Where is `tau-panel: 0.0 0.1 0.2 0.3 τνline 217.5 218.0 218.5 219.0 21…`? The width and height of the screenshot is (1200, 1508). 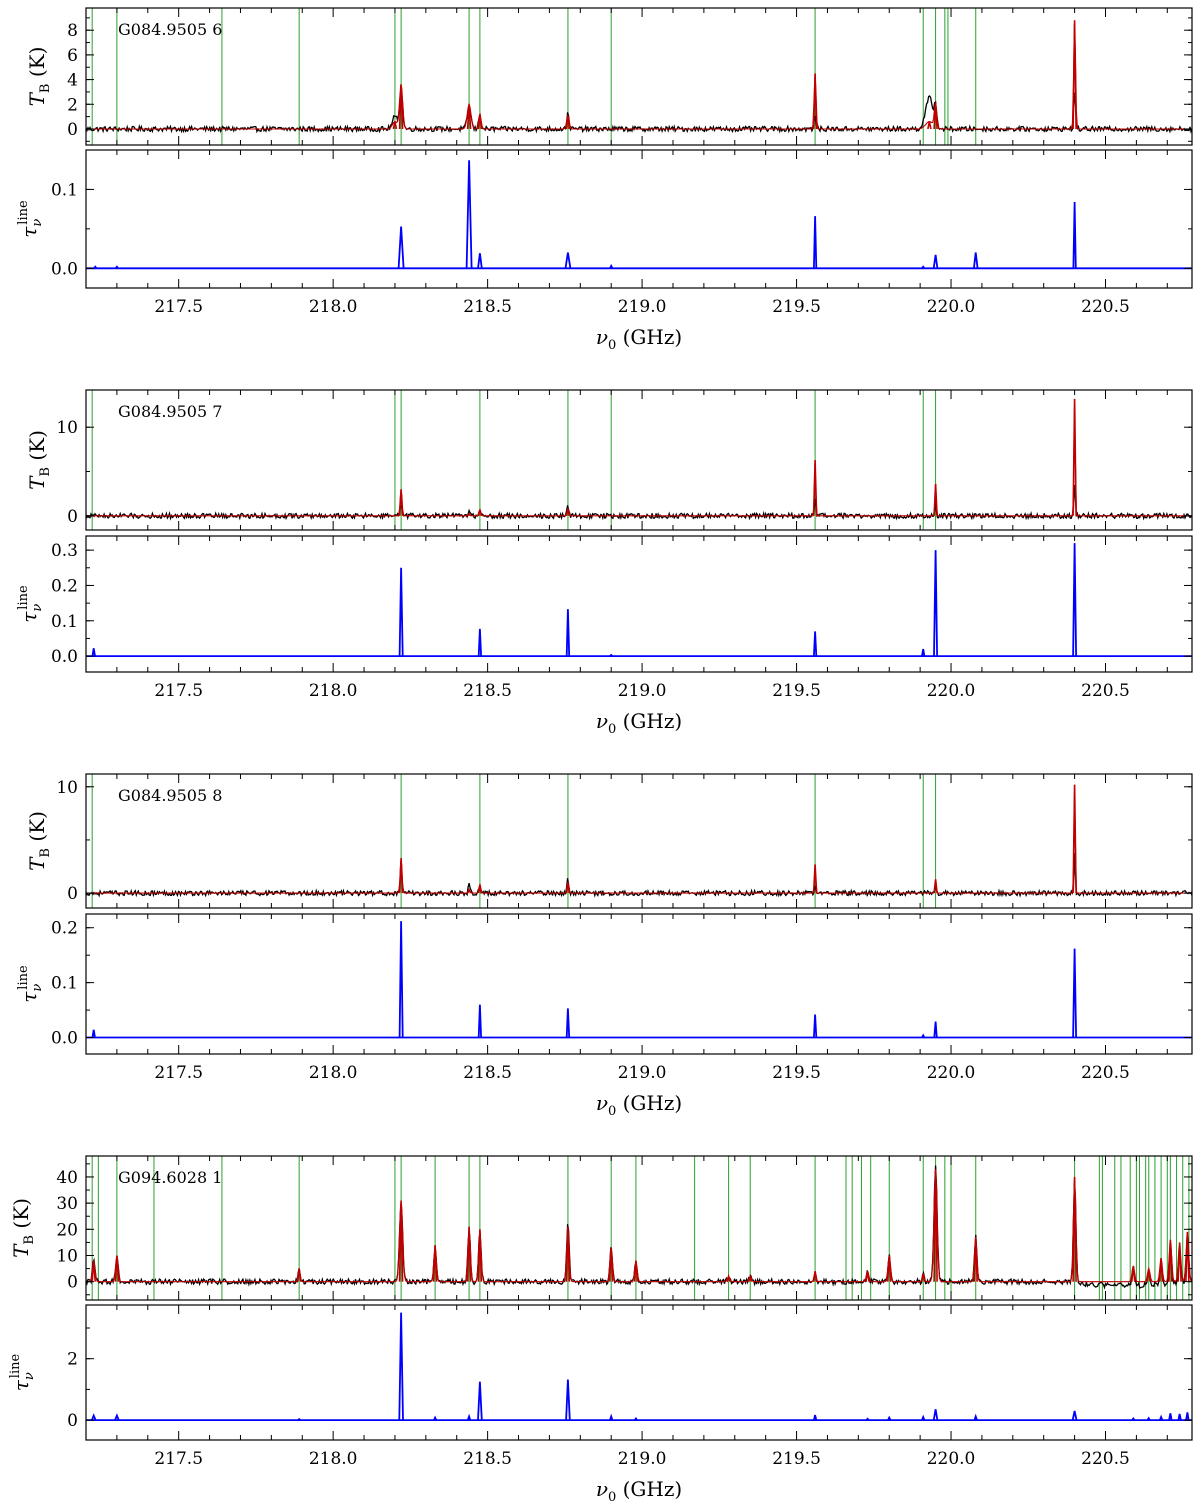 tau-panel: 0.0 0.1 0.2 0.3 τνline 217.5 218.0 218.5 219.0 21… is located at coordinates (604, 636).